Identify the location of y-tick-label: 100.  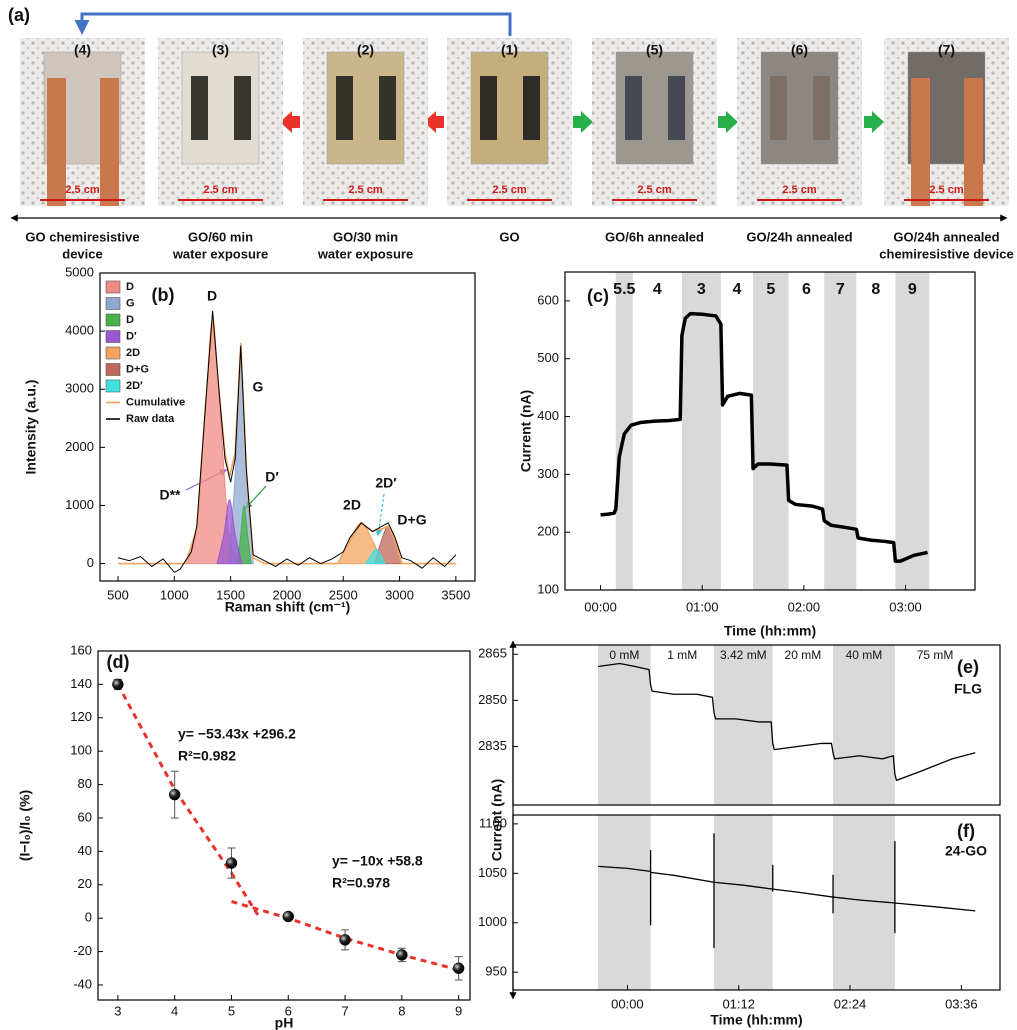
(81, 750).